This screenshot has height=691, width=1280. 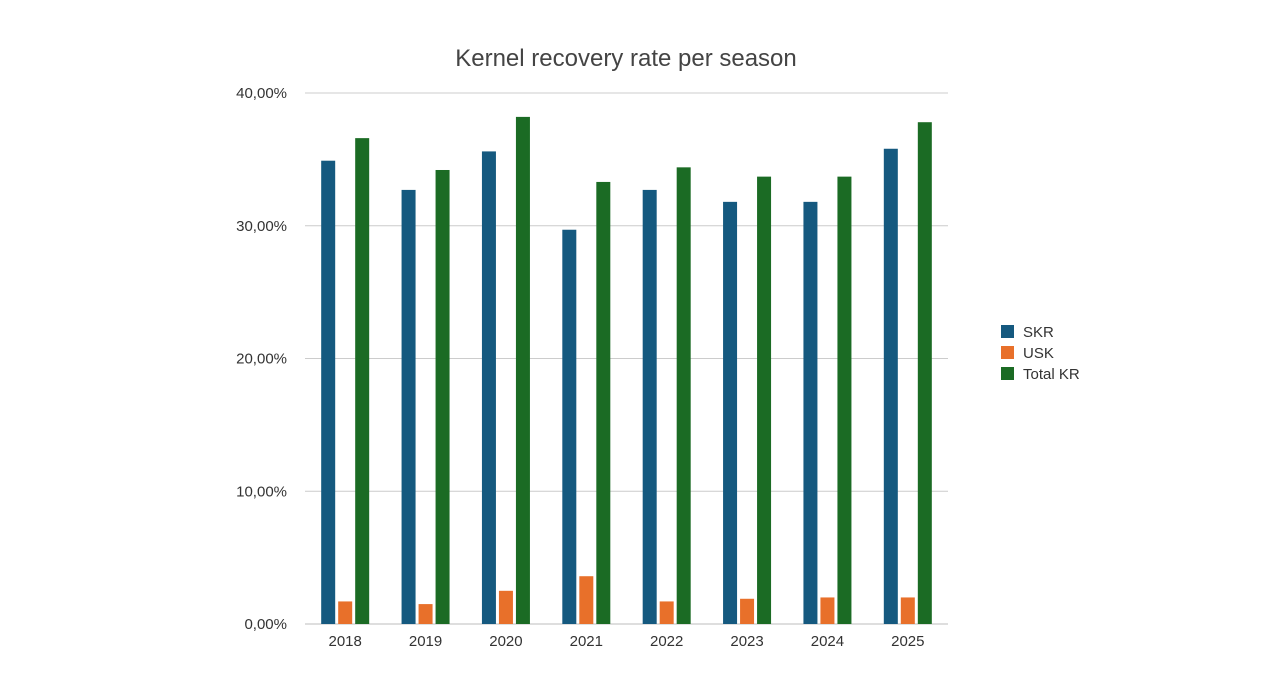 What do you see at coordinates (683, 395) in the screenshot?
I see `bar-total-kr-2022` at bounding box center [683, 395].